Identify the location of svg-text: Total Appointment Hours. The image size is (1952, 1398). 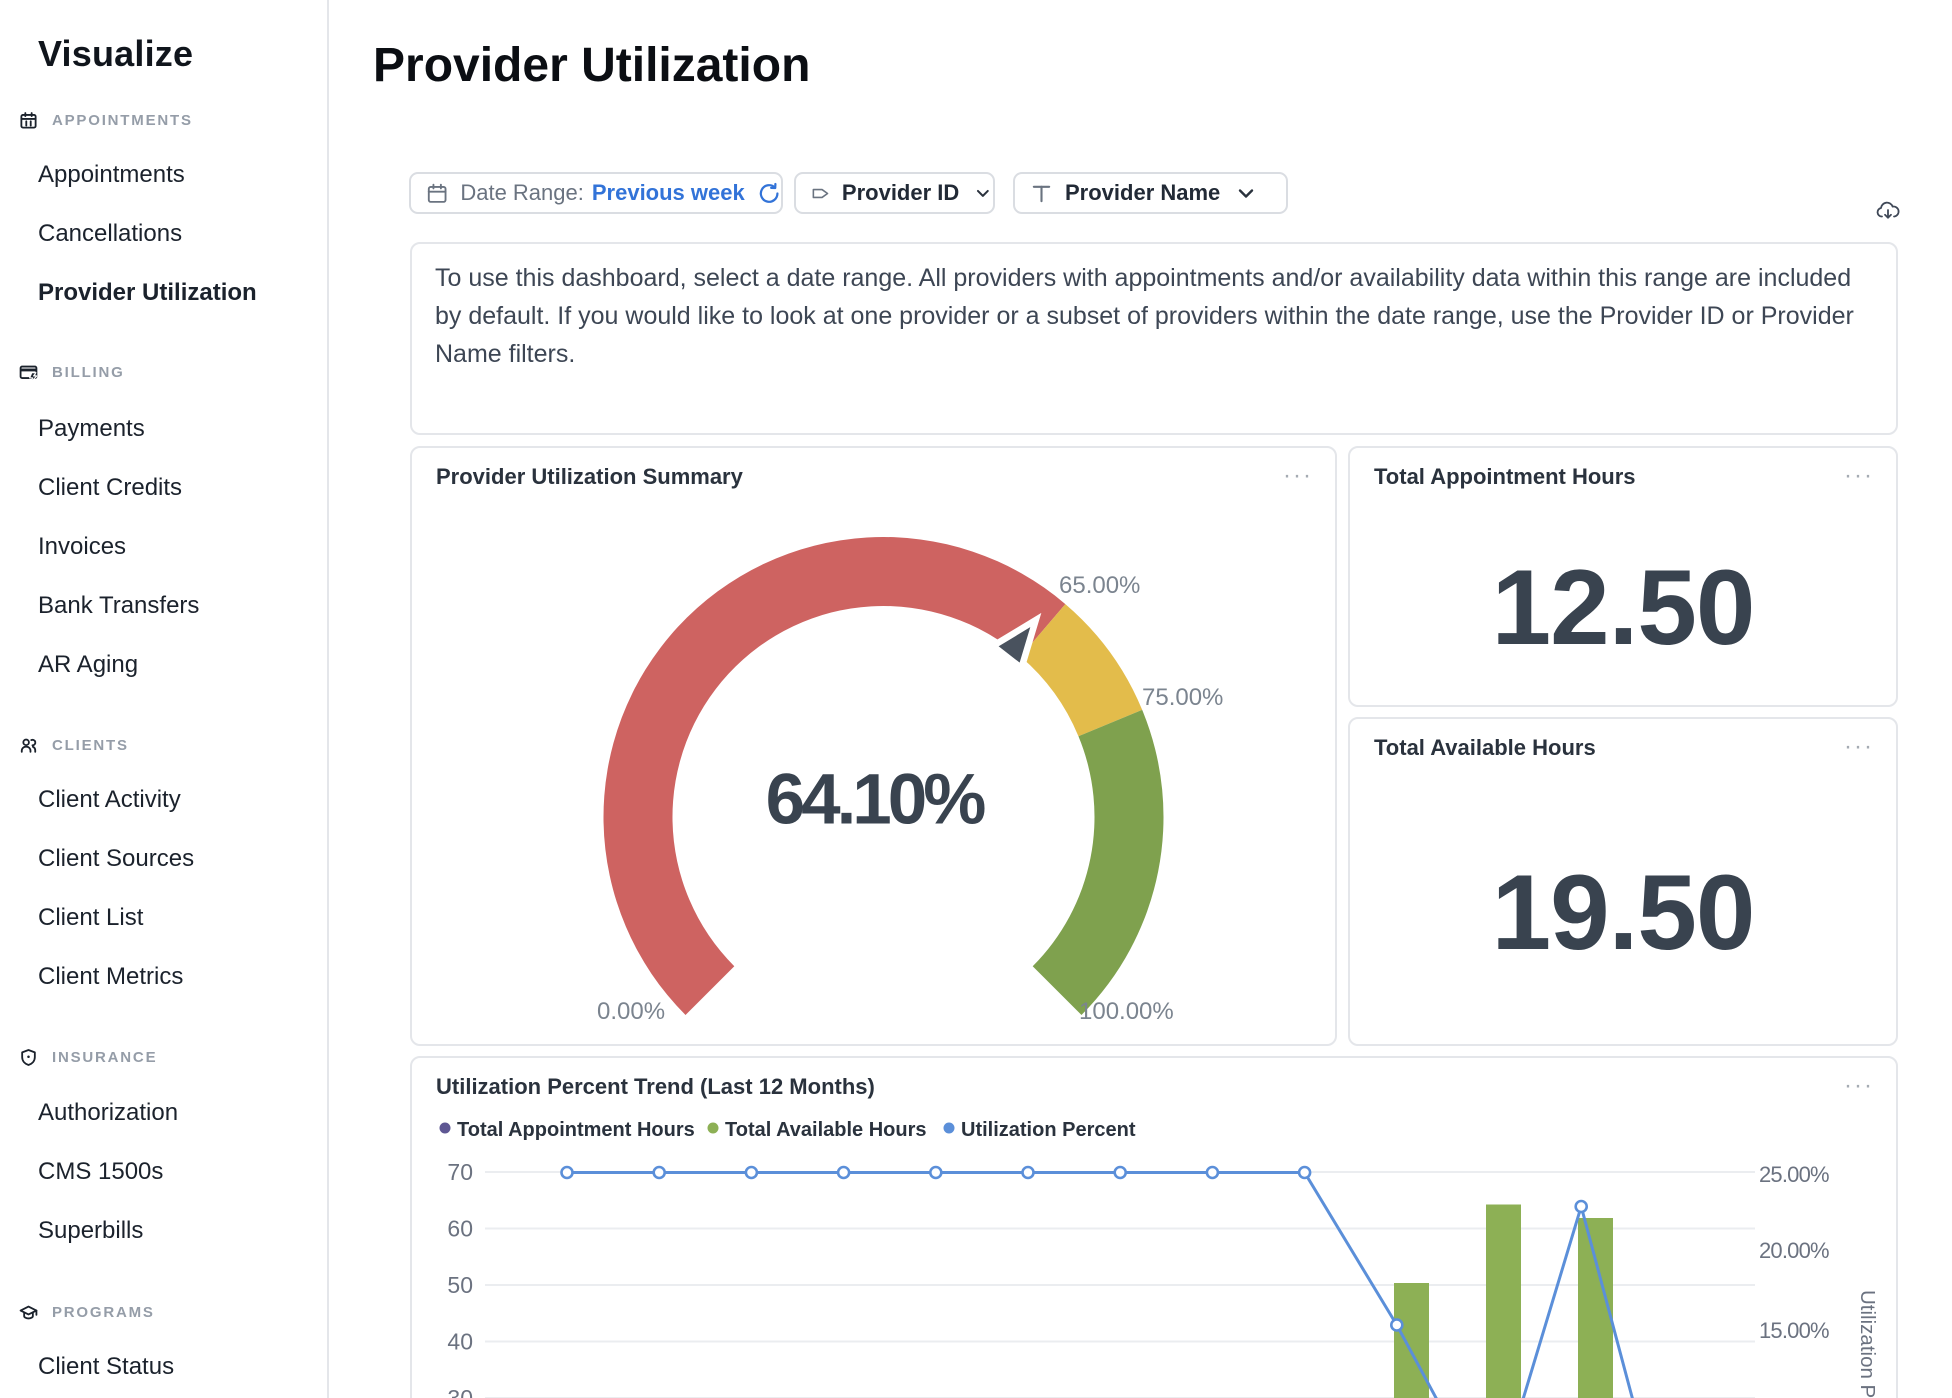
(576, 1130).